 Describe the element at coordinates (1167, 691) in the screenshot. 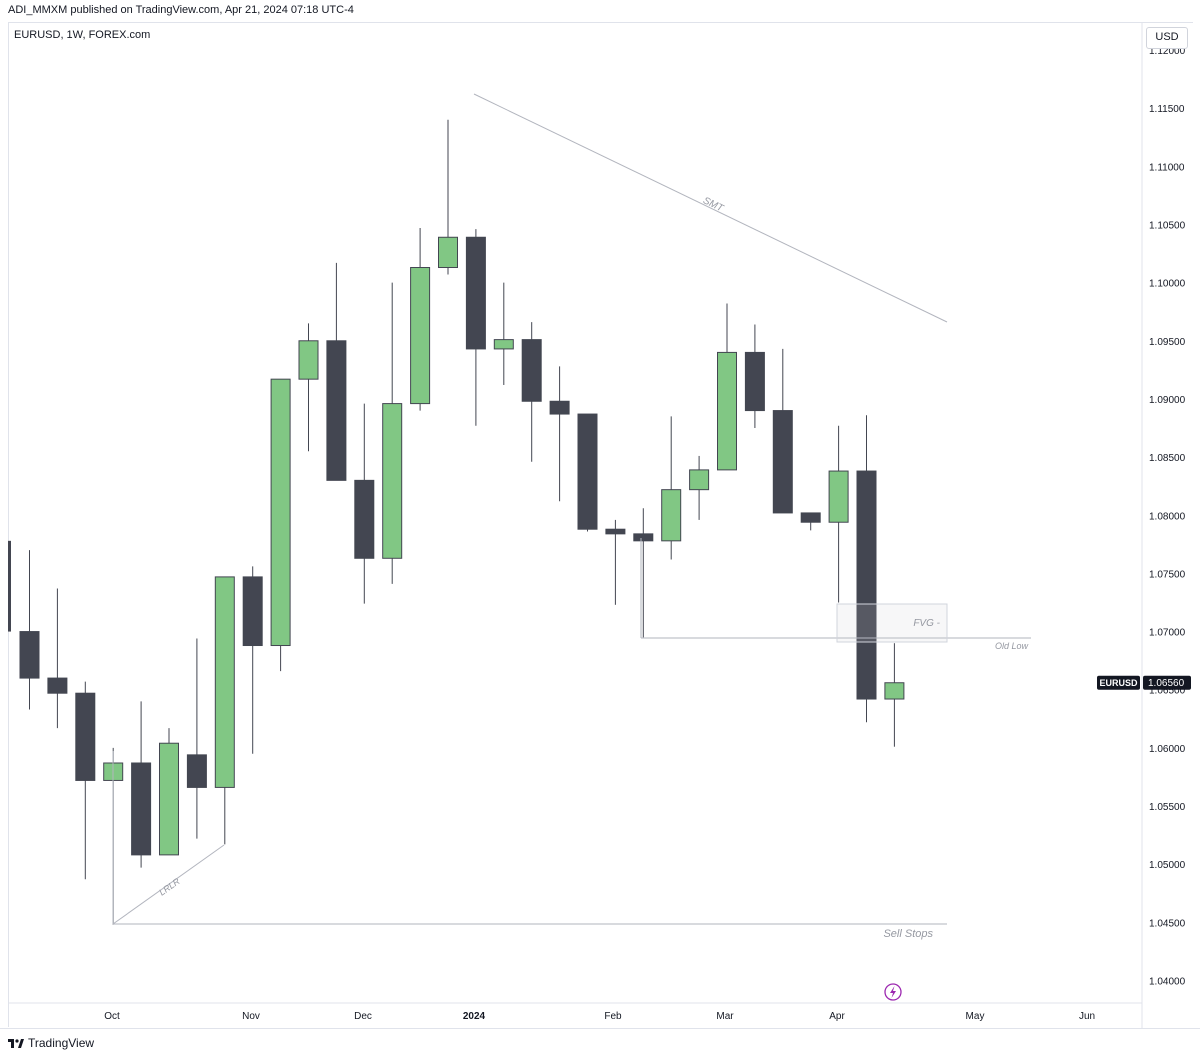

I see `price-tick-label: 1.06500` at that location.